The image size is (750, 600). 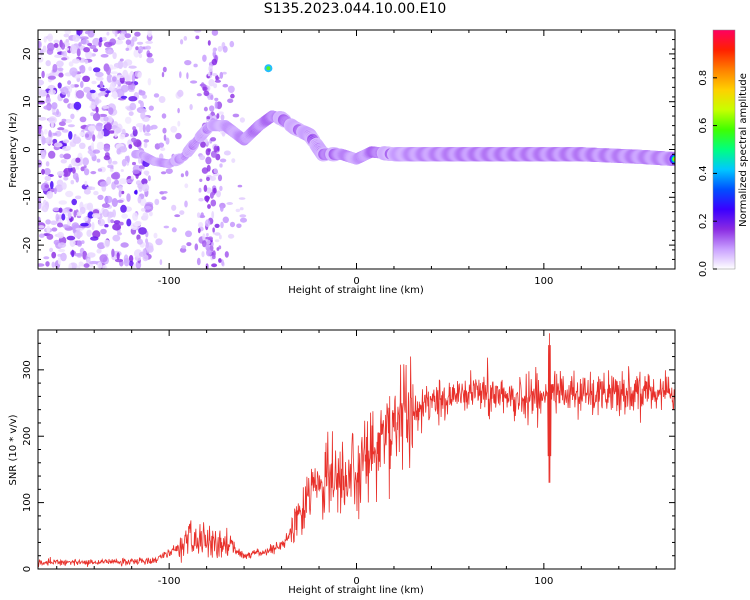 What do you see at coordinates (27, 502) in the screenshot?
I see `snr-y-tick-label: 100` at bounding box center [27, 502].